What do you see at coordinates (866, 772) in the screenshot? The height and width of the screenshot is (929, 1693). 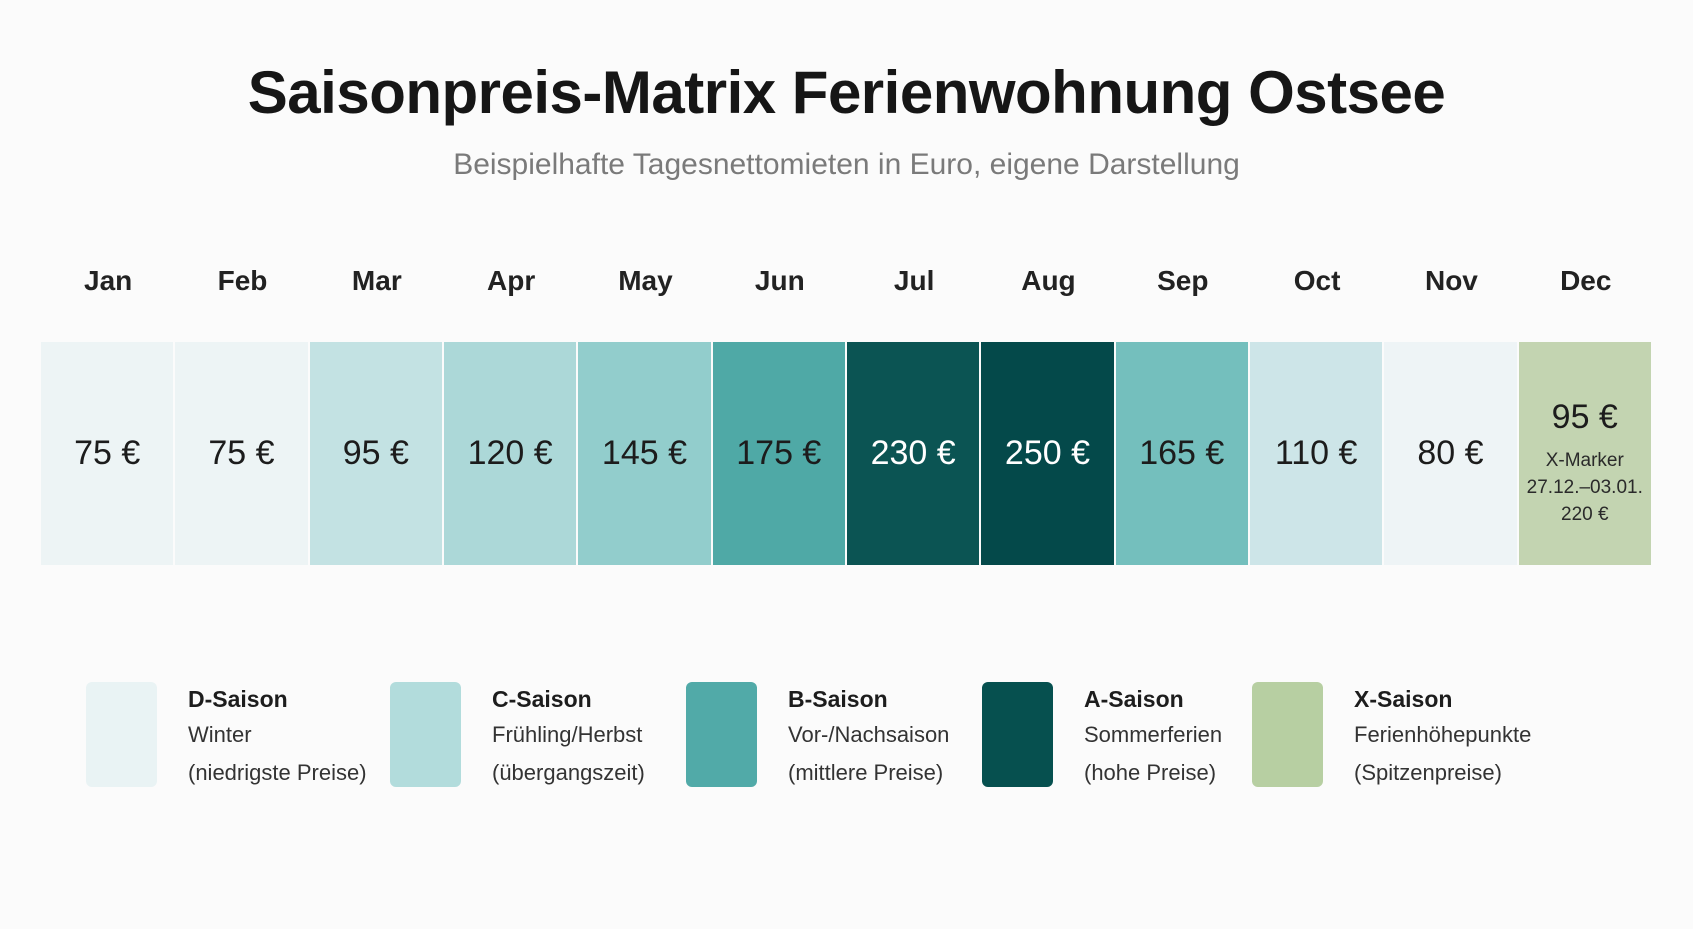 I see `legend-description: (mittlere Preise)` at bounding box center [866, 772].